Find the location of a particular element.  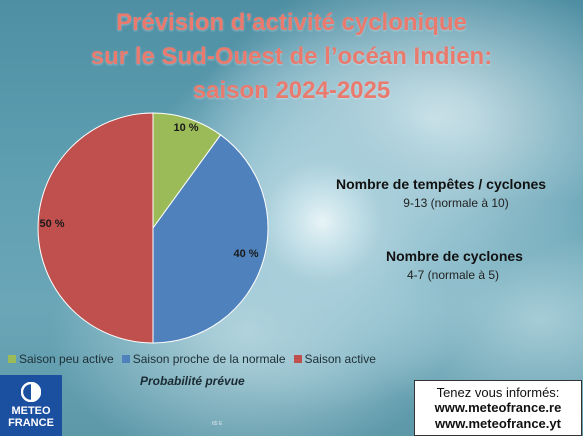

slice-peu-active is located at coordinates (187, 171).